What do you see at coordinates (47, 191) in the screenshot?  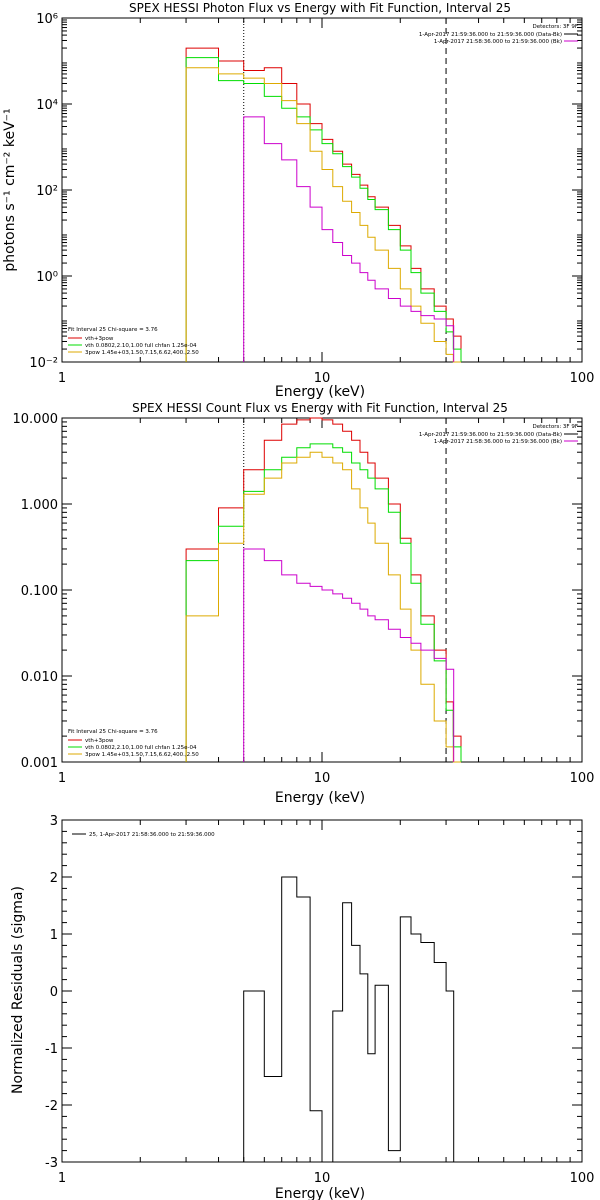 I see `y-tick-label: 10²` at bounding box center [47, 191].